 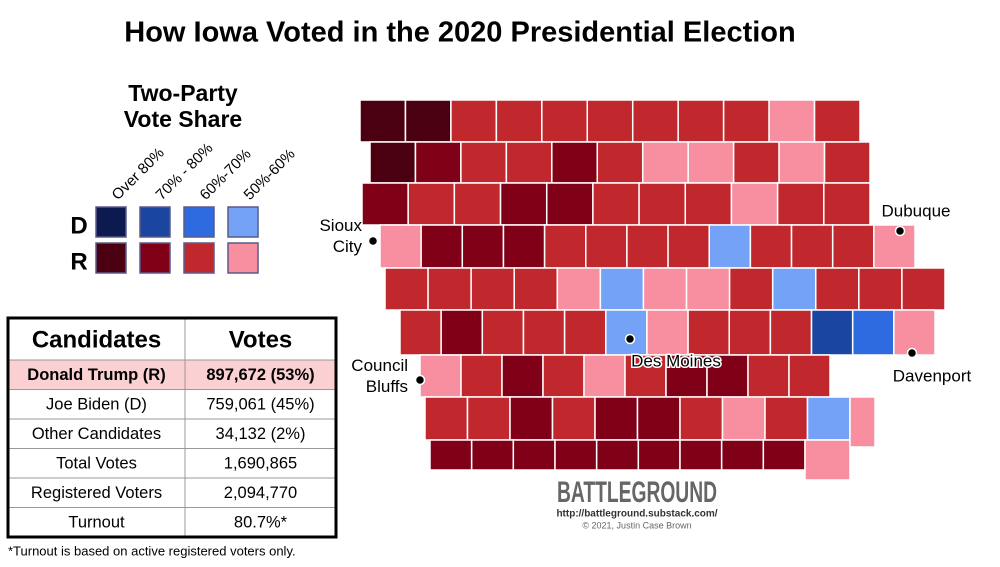 What do you see at coordinates (261, 523) in the screenshot?
I see `table-cell: 80.7%*` at bounding box center [261, 523].